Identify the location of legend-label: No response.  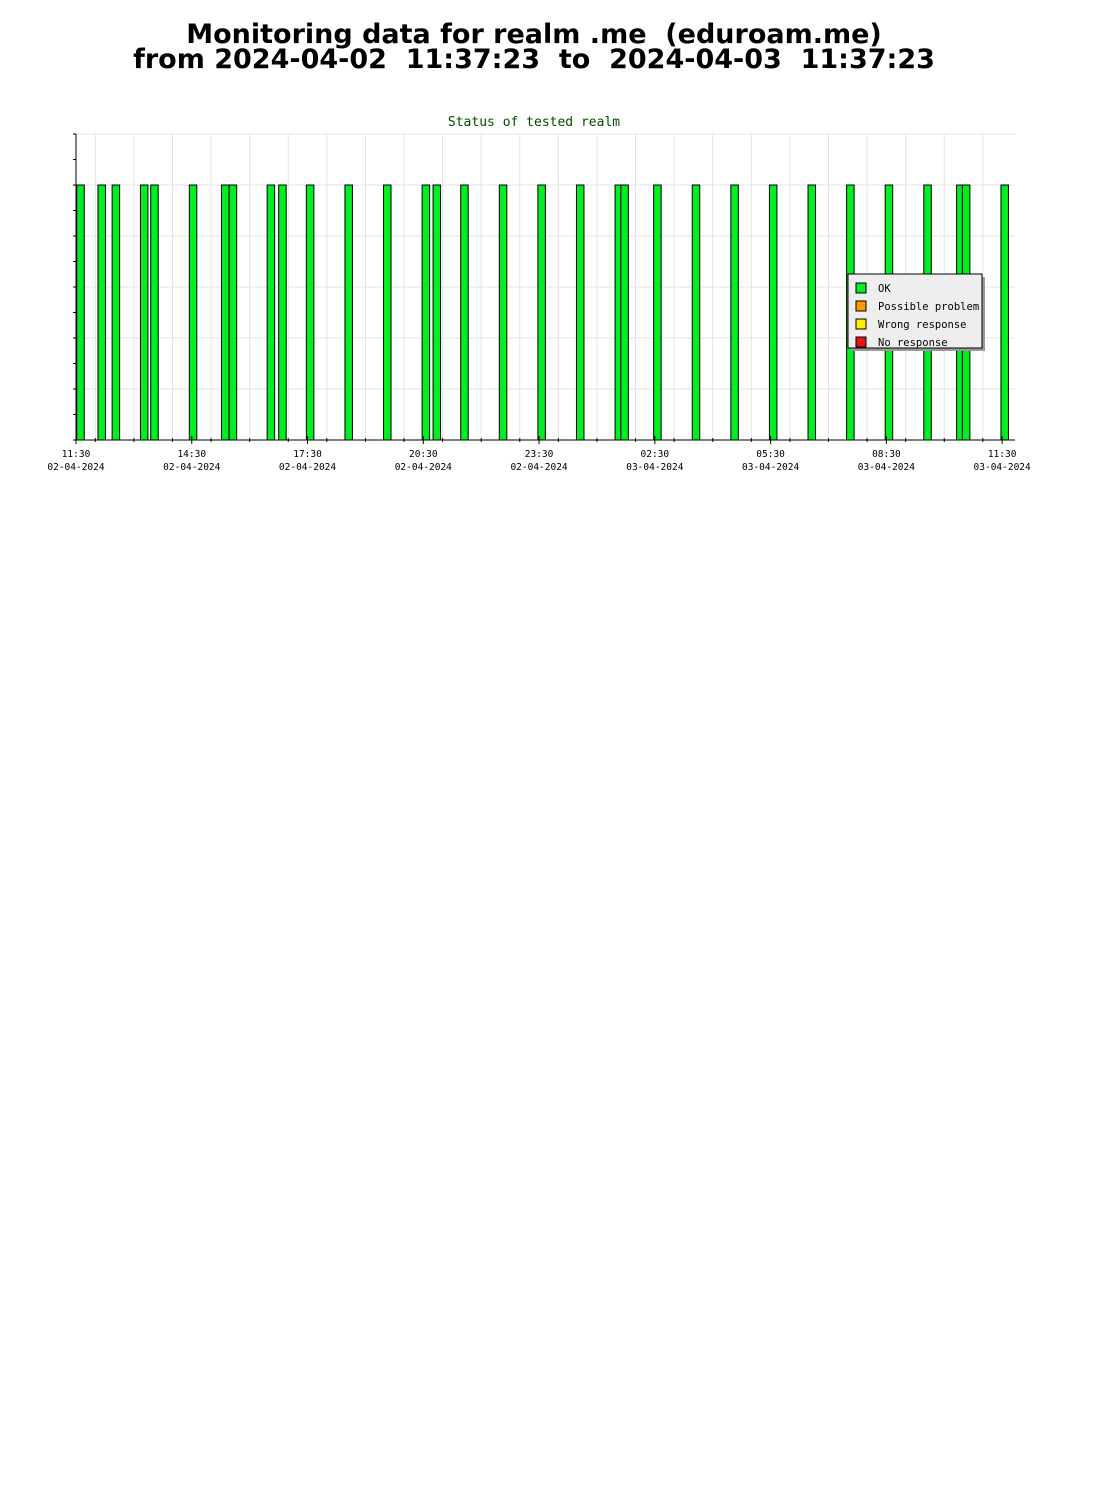
(913, 343).